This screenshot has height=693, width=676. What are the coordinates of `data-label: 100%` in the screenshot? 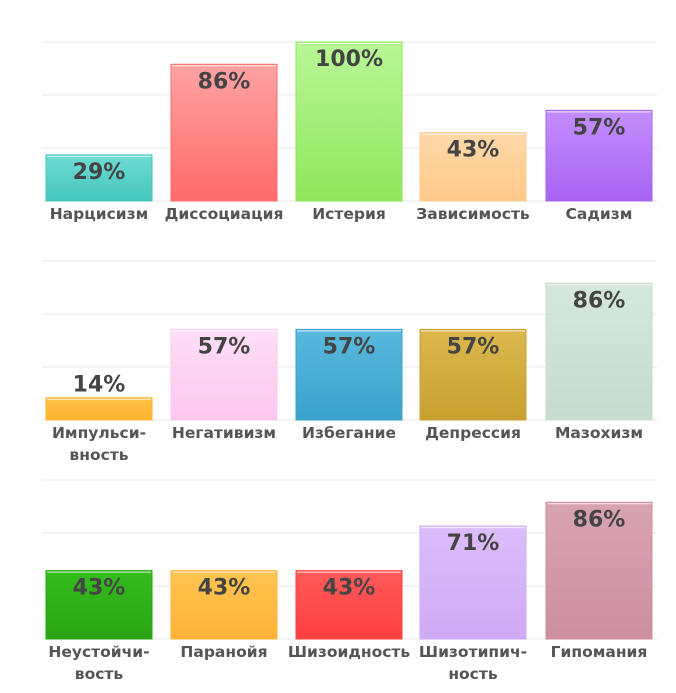 It's located at (349, 59).